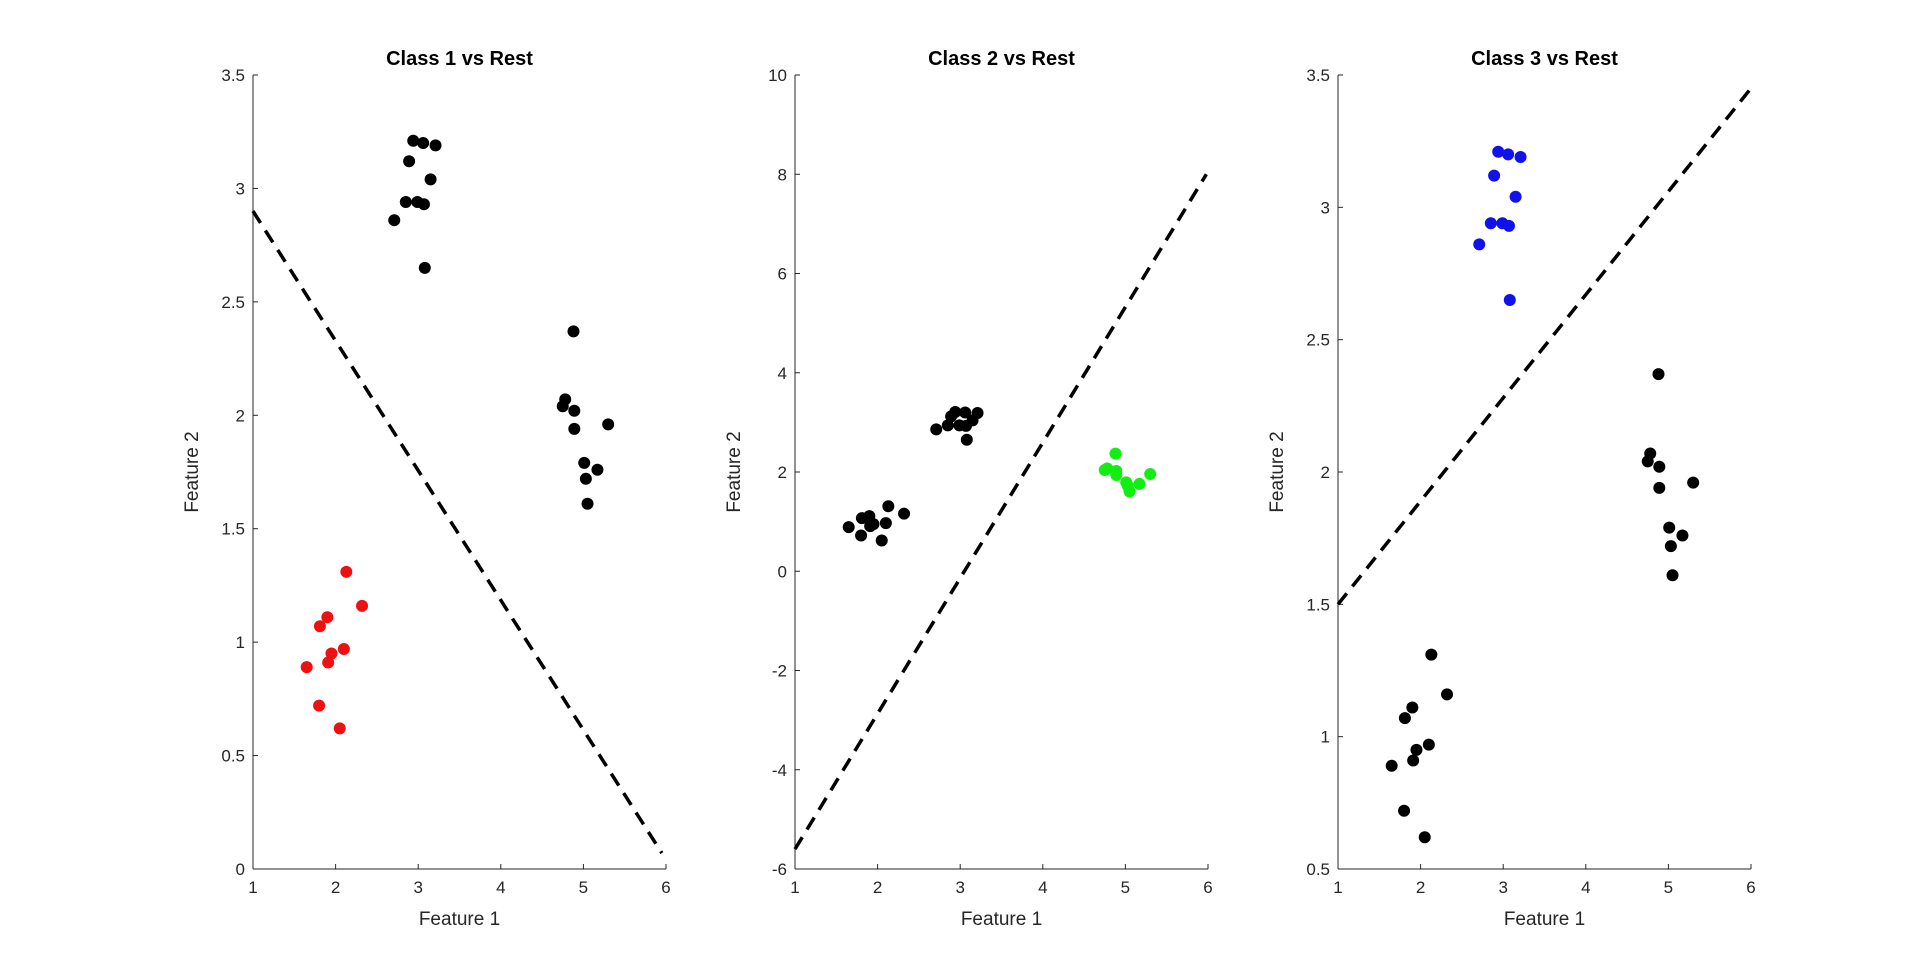 The image size is (1920, 971). What do you see at coordinates (779, 671) in the screenshot?
I see `y-tick-label: -2` at bounding box center [779, 671].